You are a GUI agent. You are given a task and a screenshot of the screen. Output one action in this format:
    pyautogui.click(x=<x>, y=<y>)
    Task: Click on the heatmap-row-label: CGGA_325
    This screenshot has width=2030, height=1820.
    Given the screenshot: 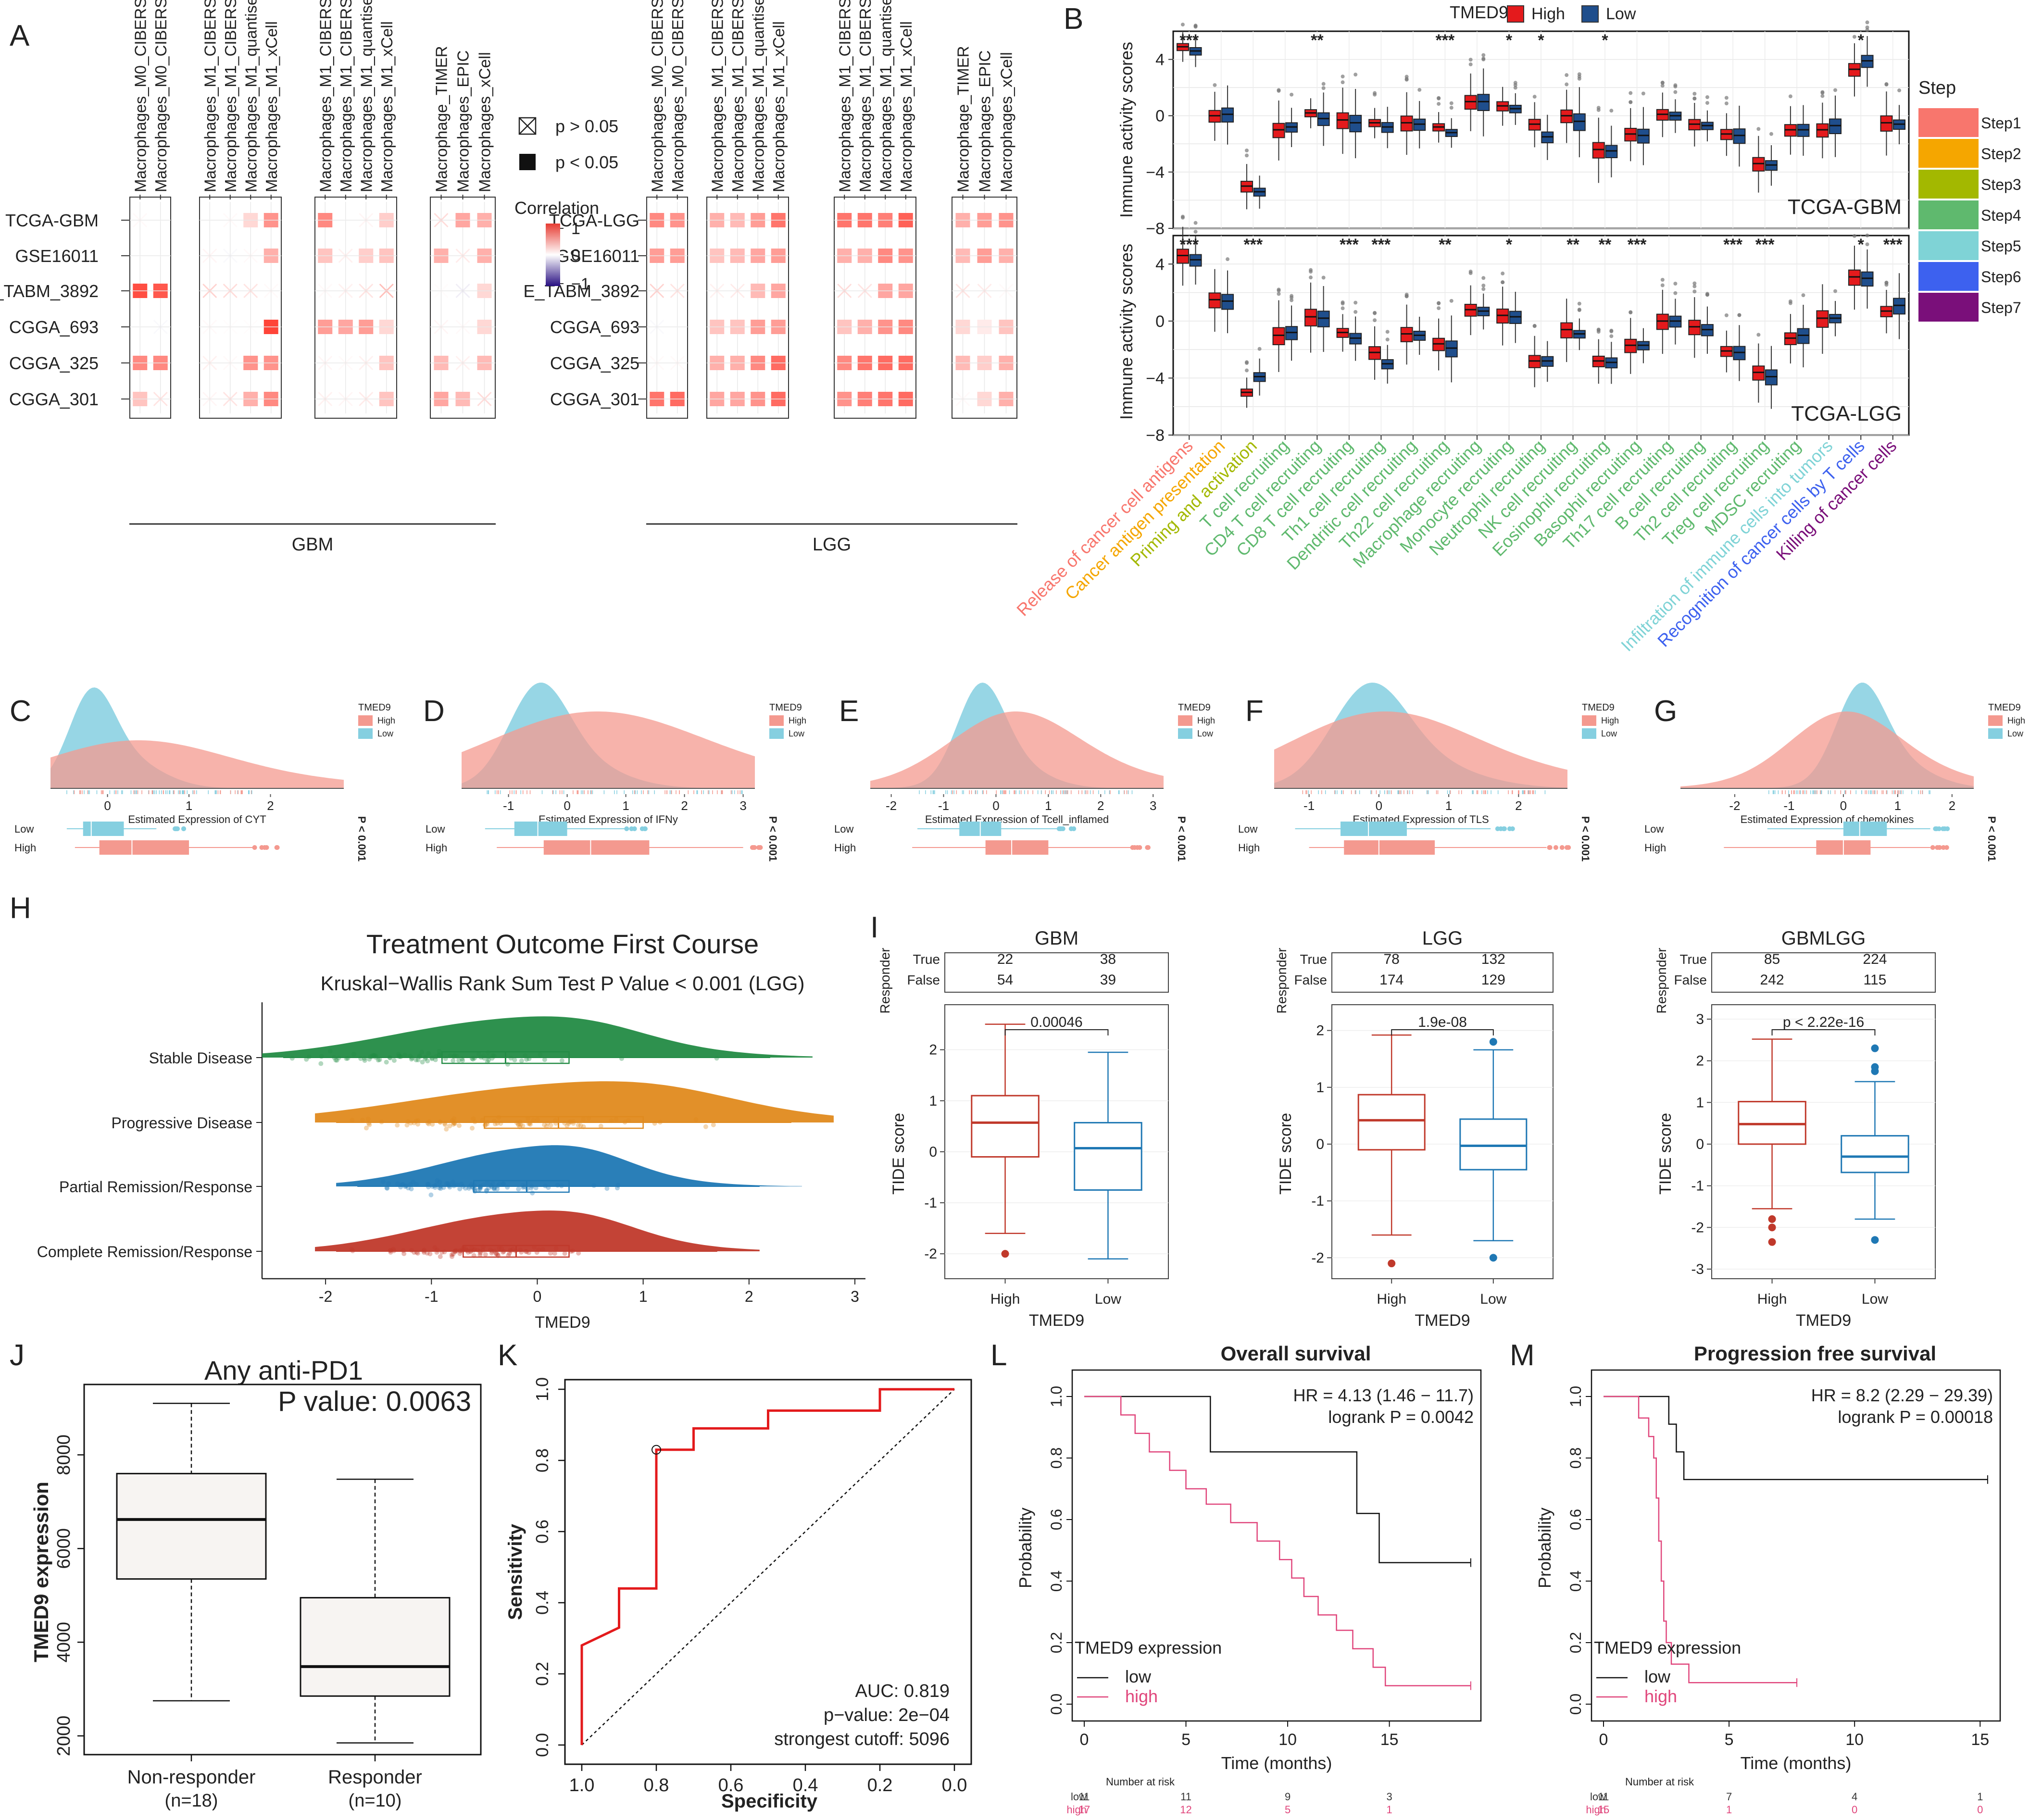 What is the action you would take?
    pyautogui.click(x=595, y=363)
    